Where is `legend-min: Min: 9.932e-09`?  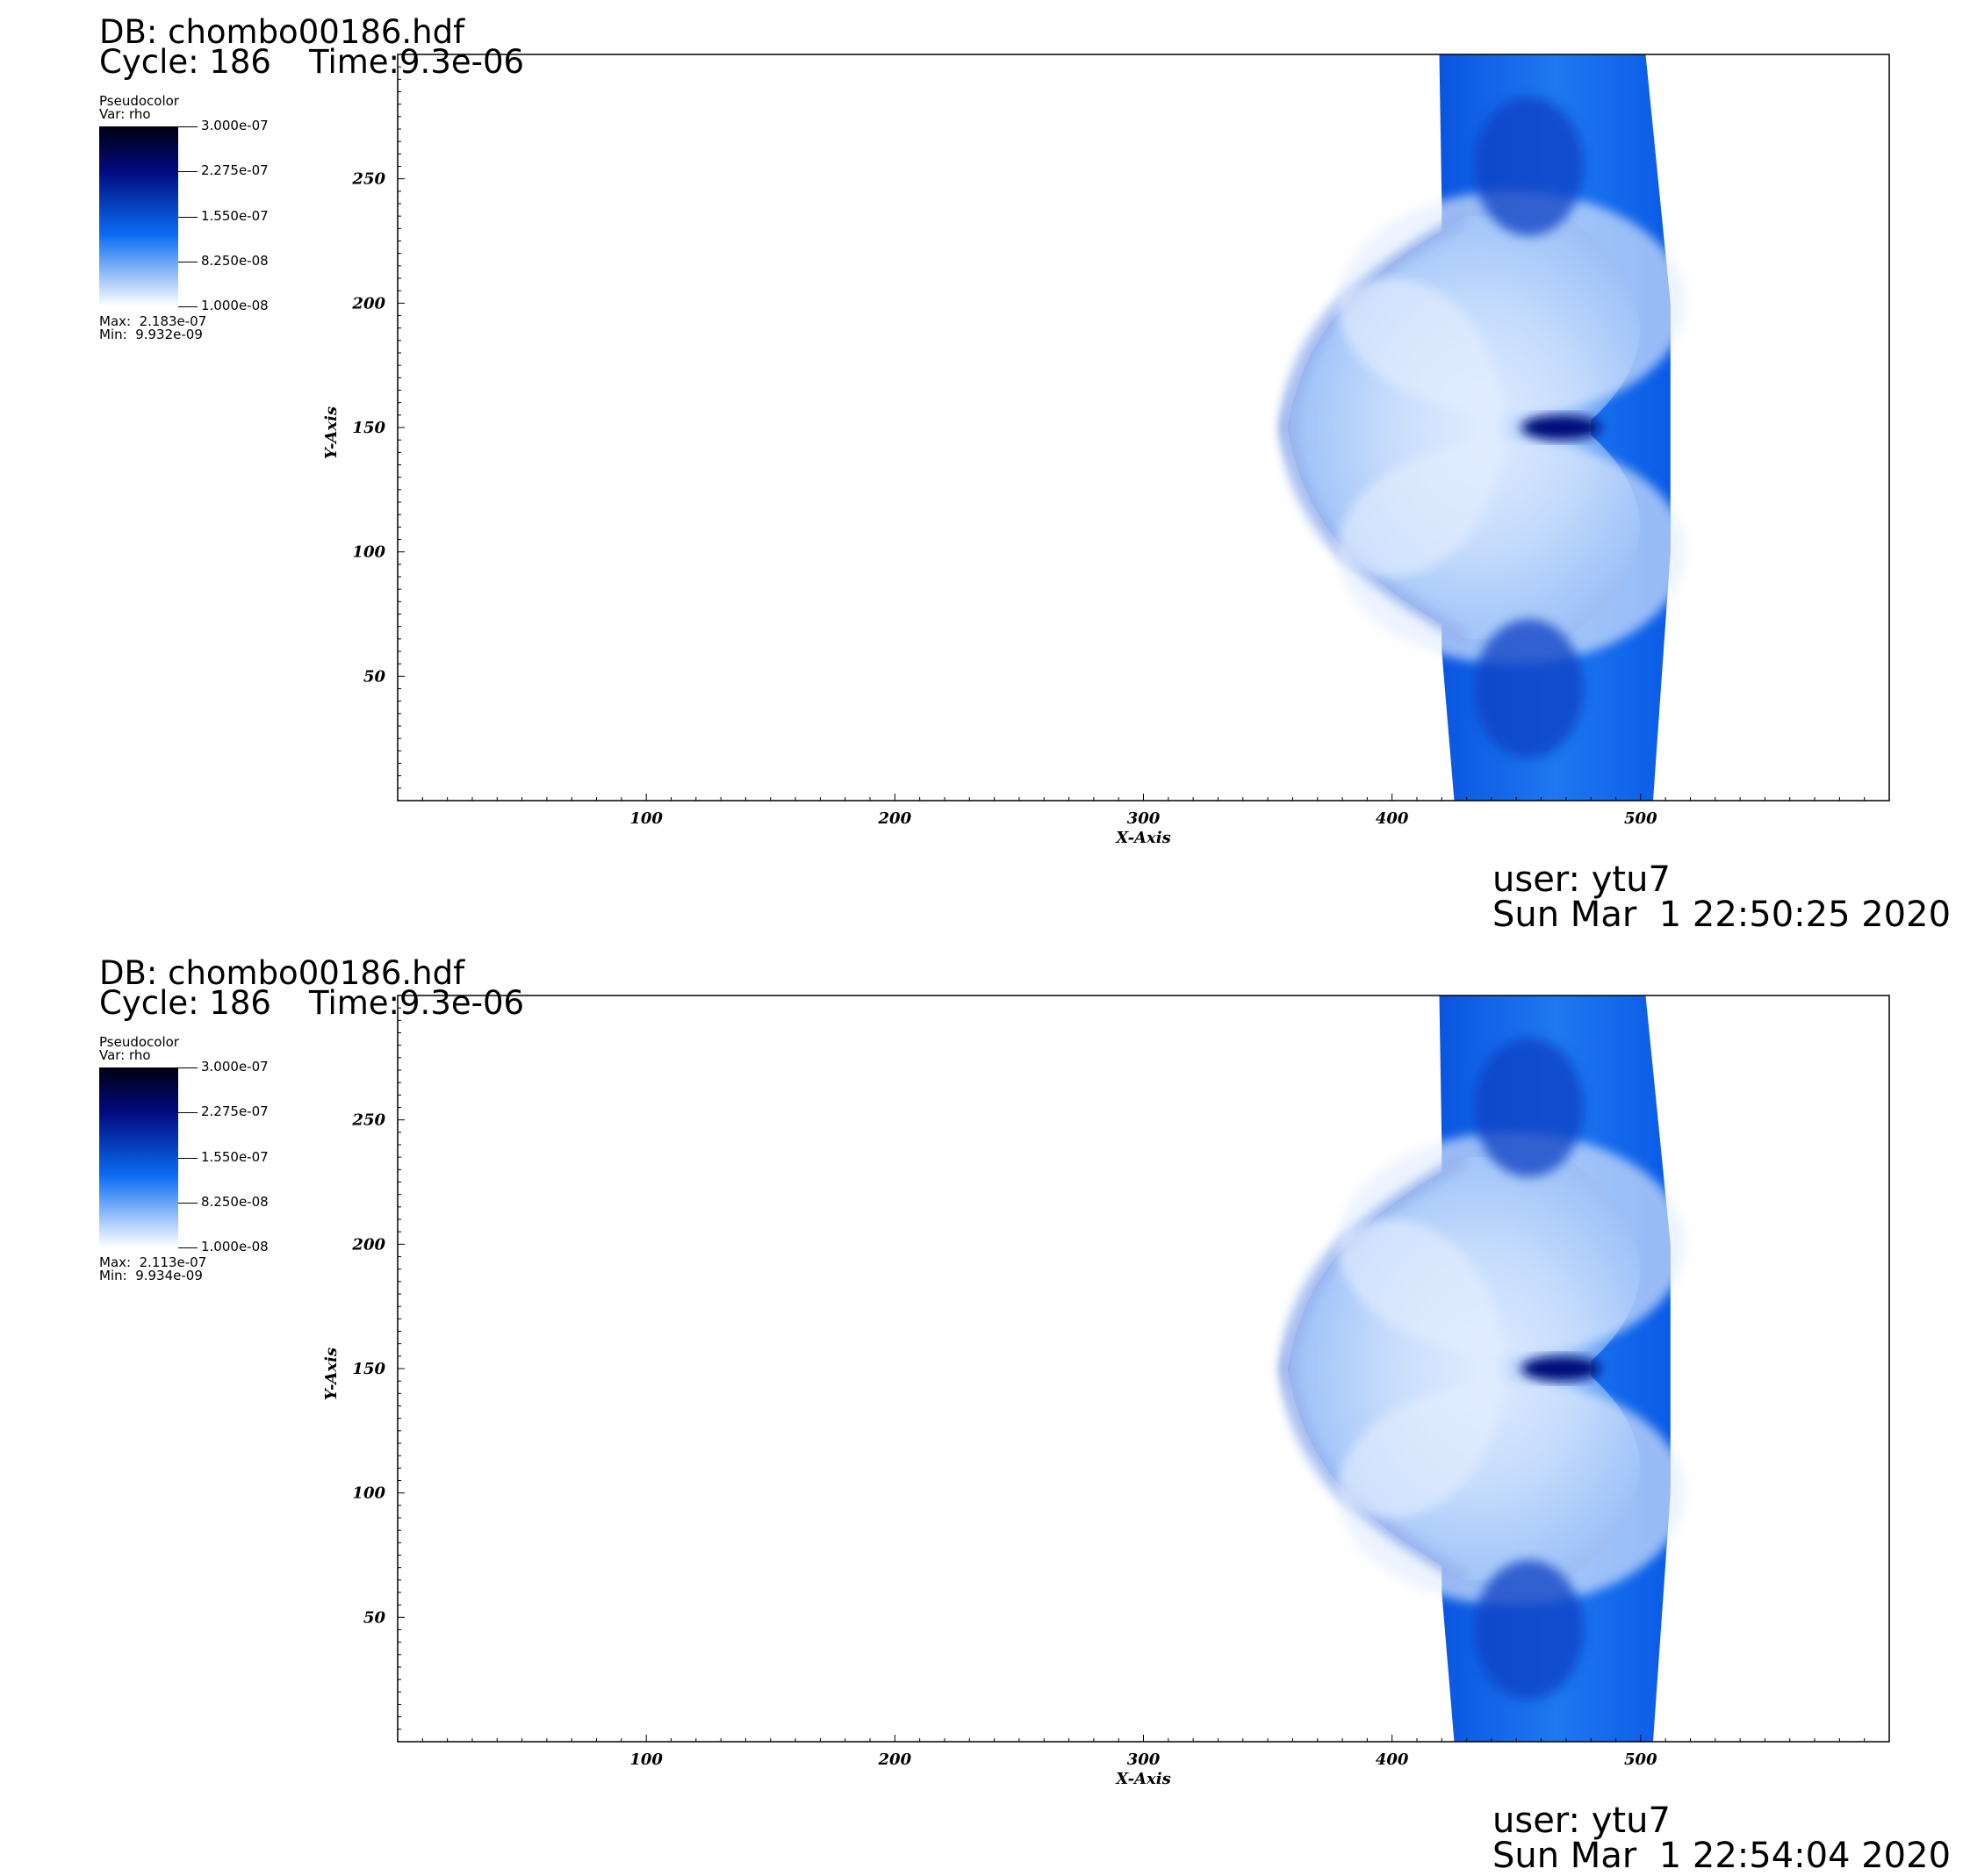 legend-min: Min: 9.932e-09 is located at coordinates (151, 335).